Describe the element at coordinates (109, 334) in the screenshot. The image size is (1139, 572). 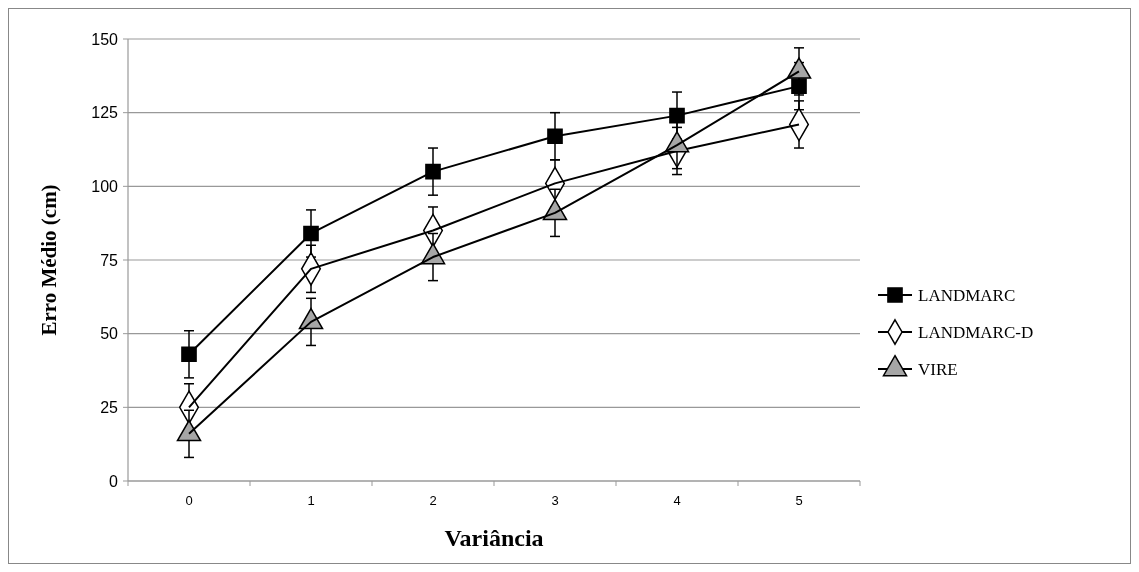
I see `y-tick-label: 50` at that location.